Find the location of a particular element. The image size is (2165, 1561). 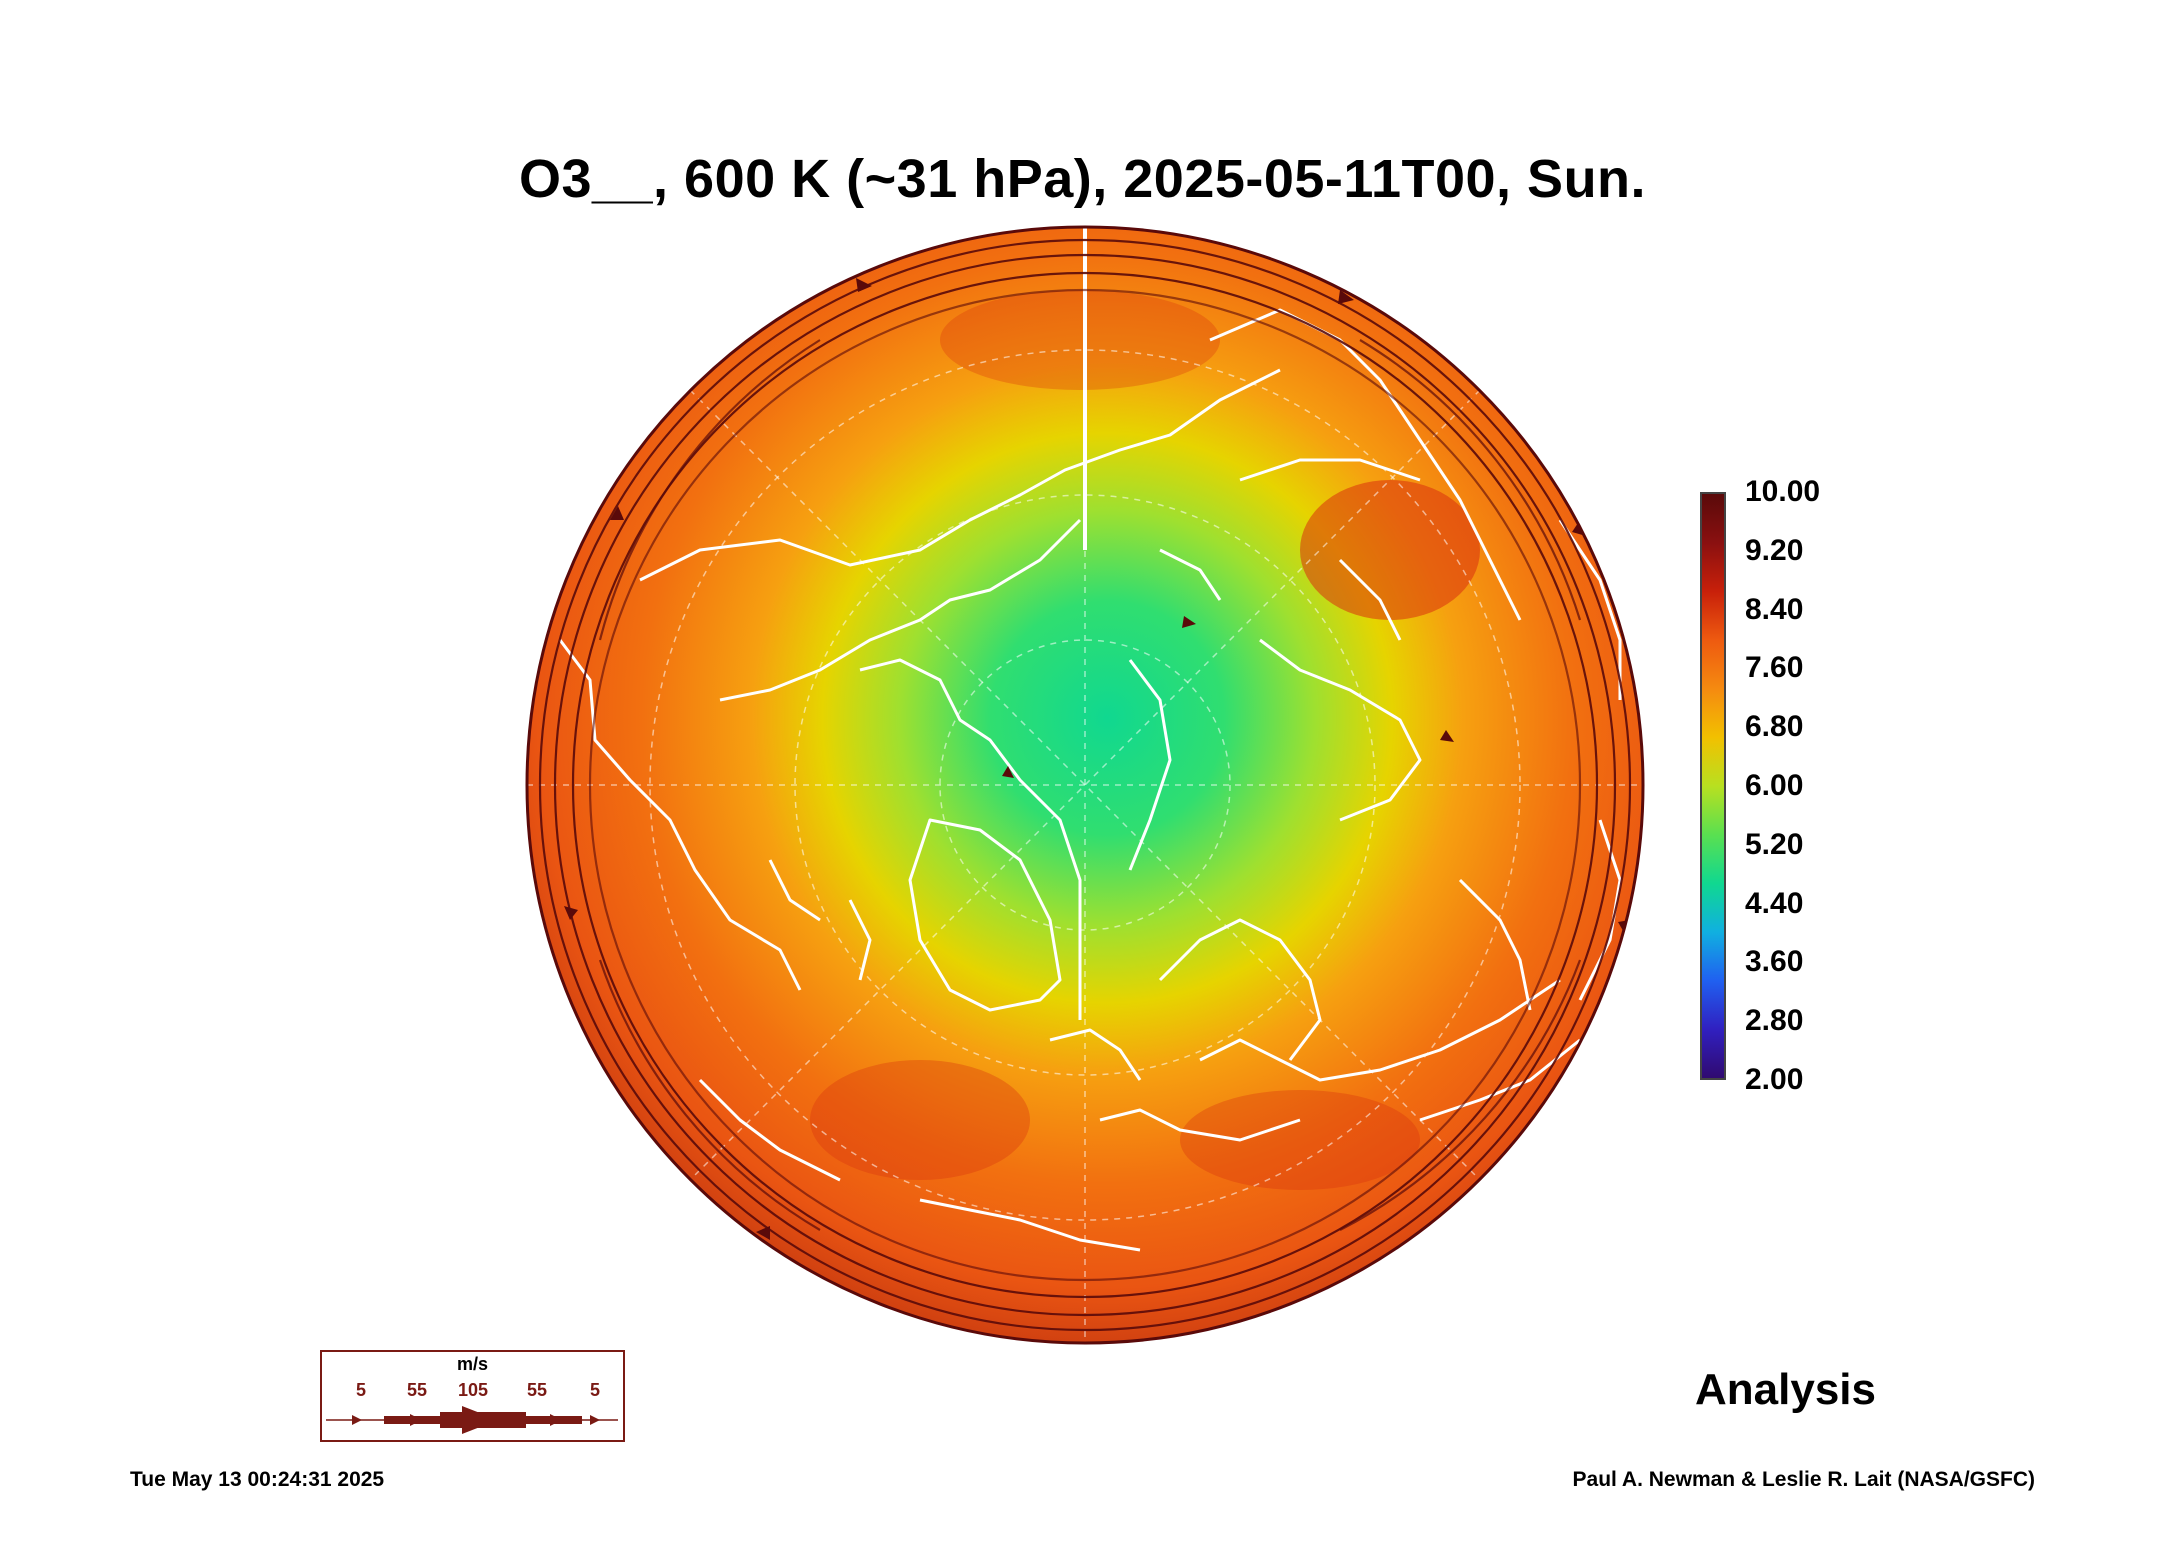

colorbar-tick-label: 10.00 is located at coordinates (1783, 491).